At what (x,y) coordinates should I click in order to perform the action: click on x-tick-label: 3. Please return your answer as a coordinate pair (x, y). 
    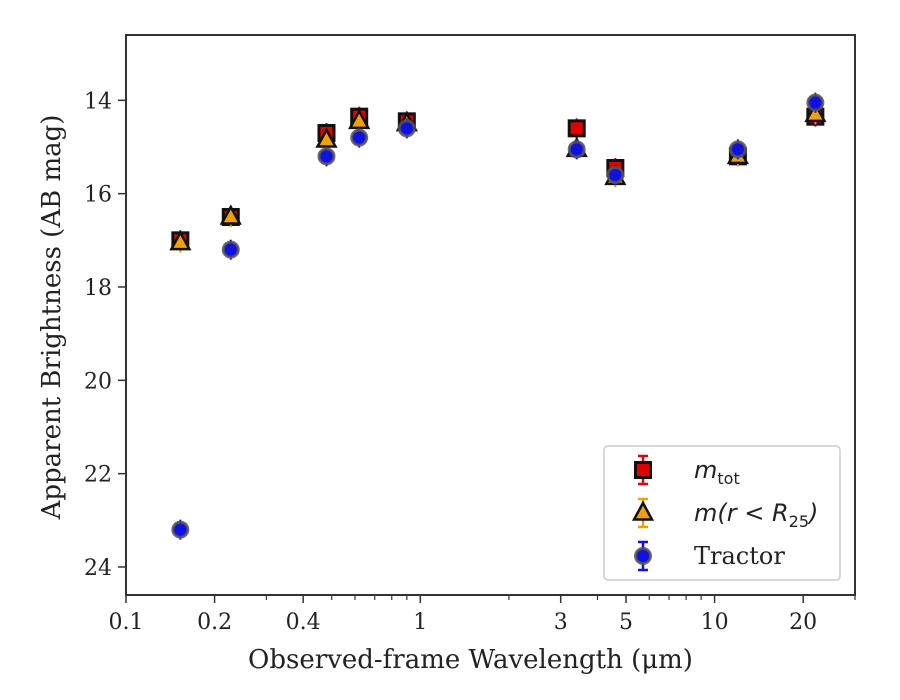
    Looking at the image, I should click on (561, 622).